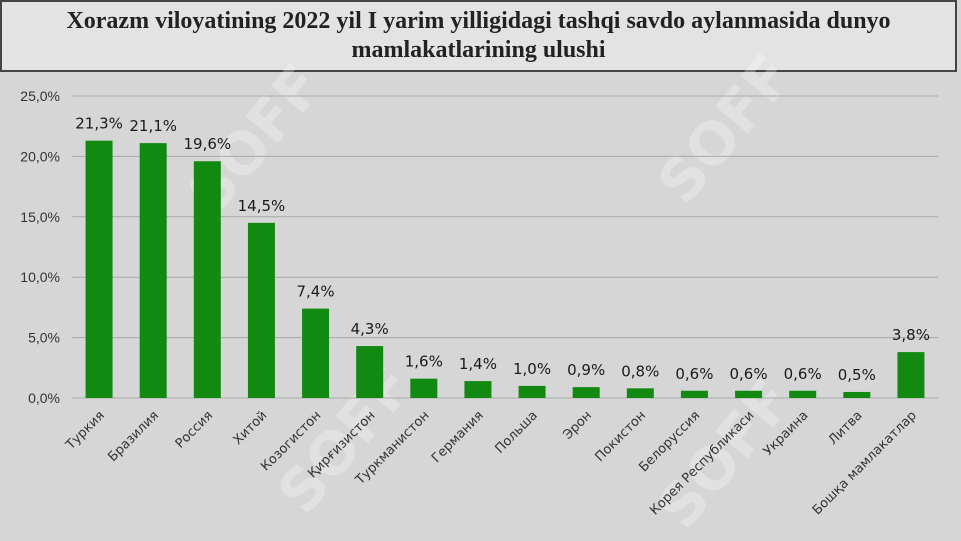  Describe the element at coordinates (194, 429) in the screenshot. I see `x-tick-label: Россия` at that location.